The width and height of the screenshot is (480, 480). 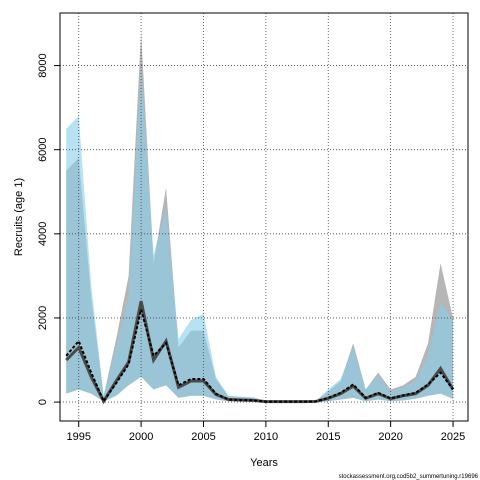 What do you see at coordinates (78, 437) in the screenshot?
I see `x-tick-label: 1995` at bounding box center [78, 437].